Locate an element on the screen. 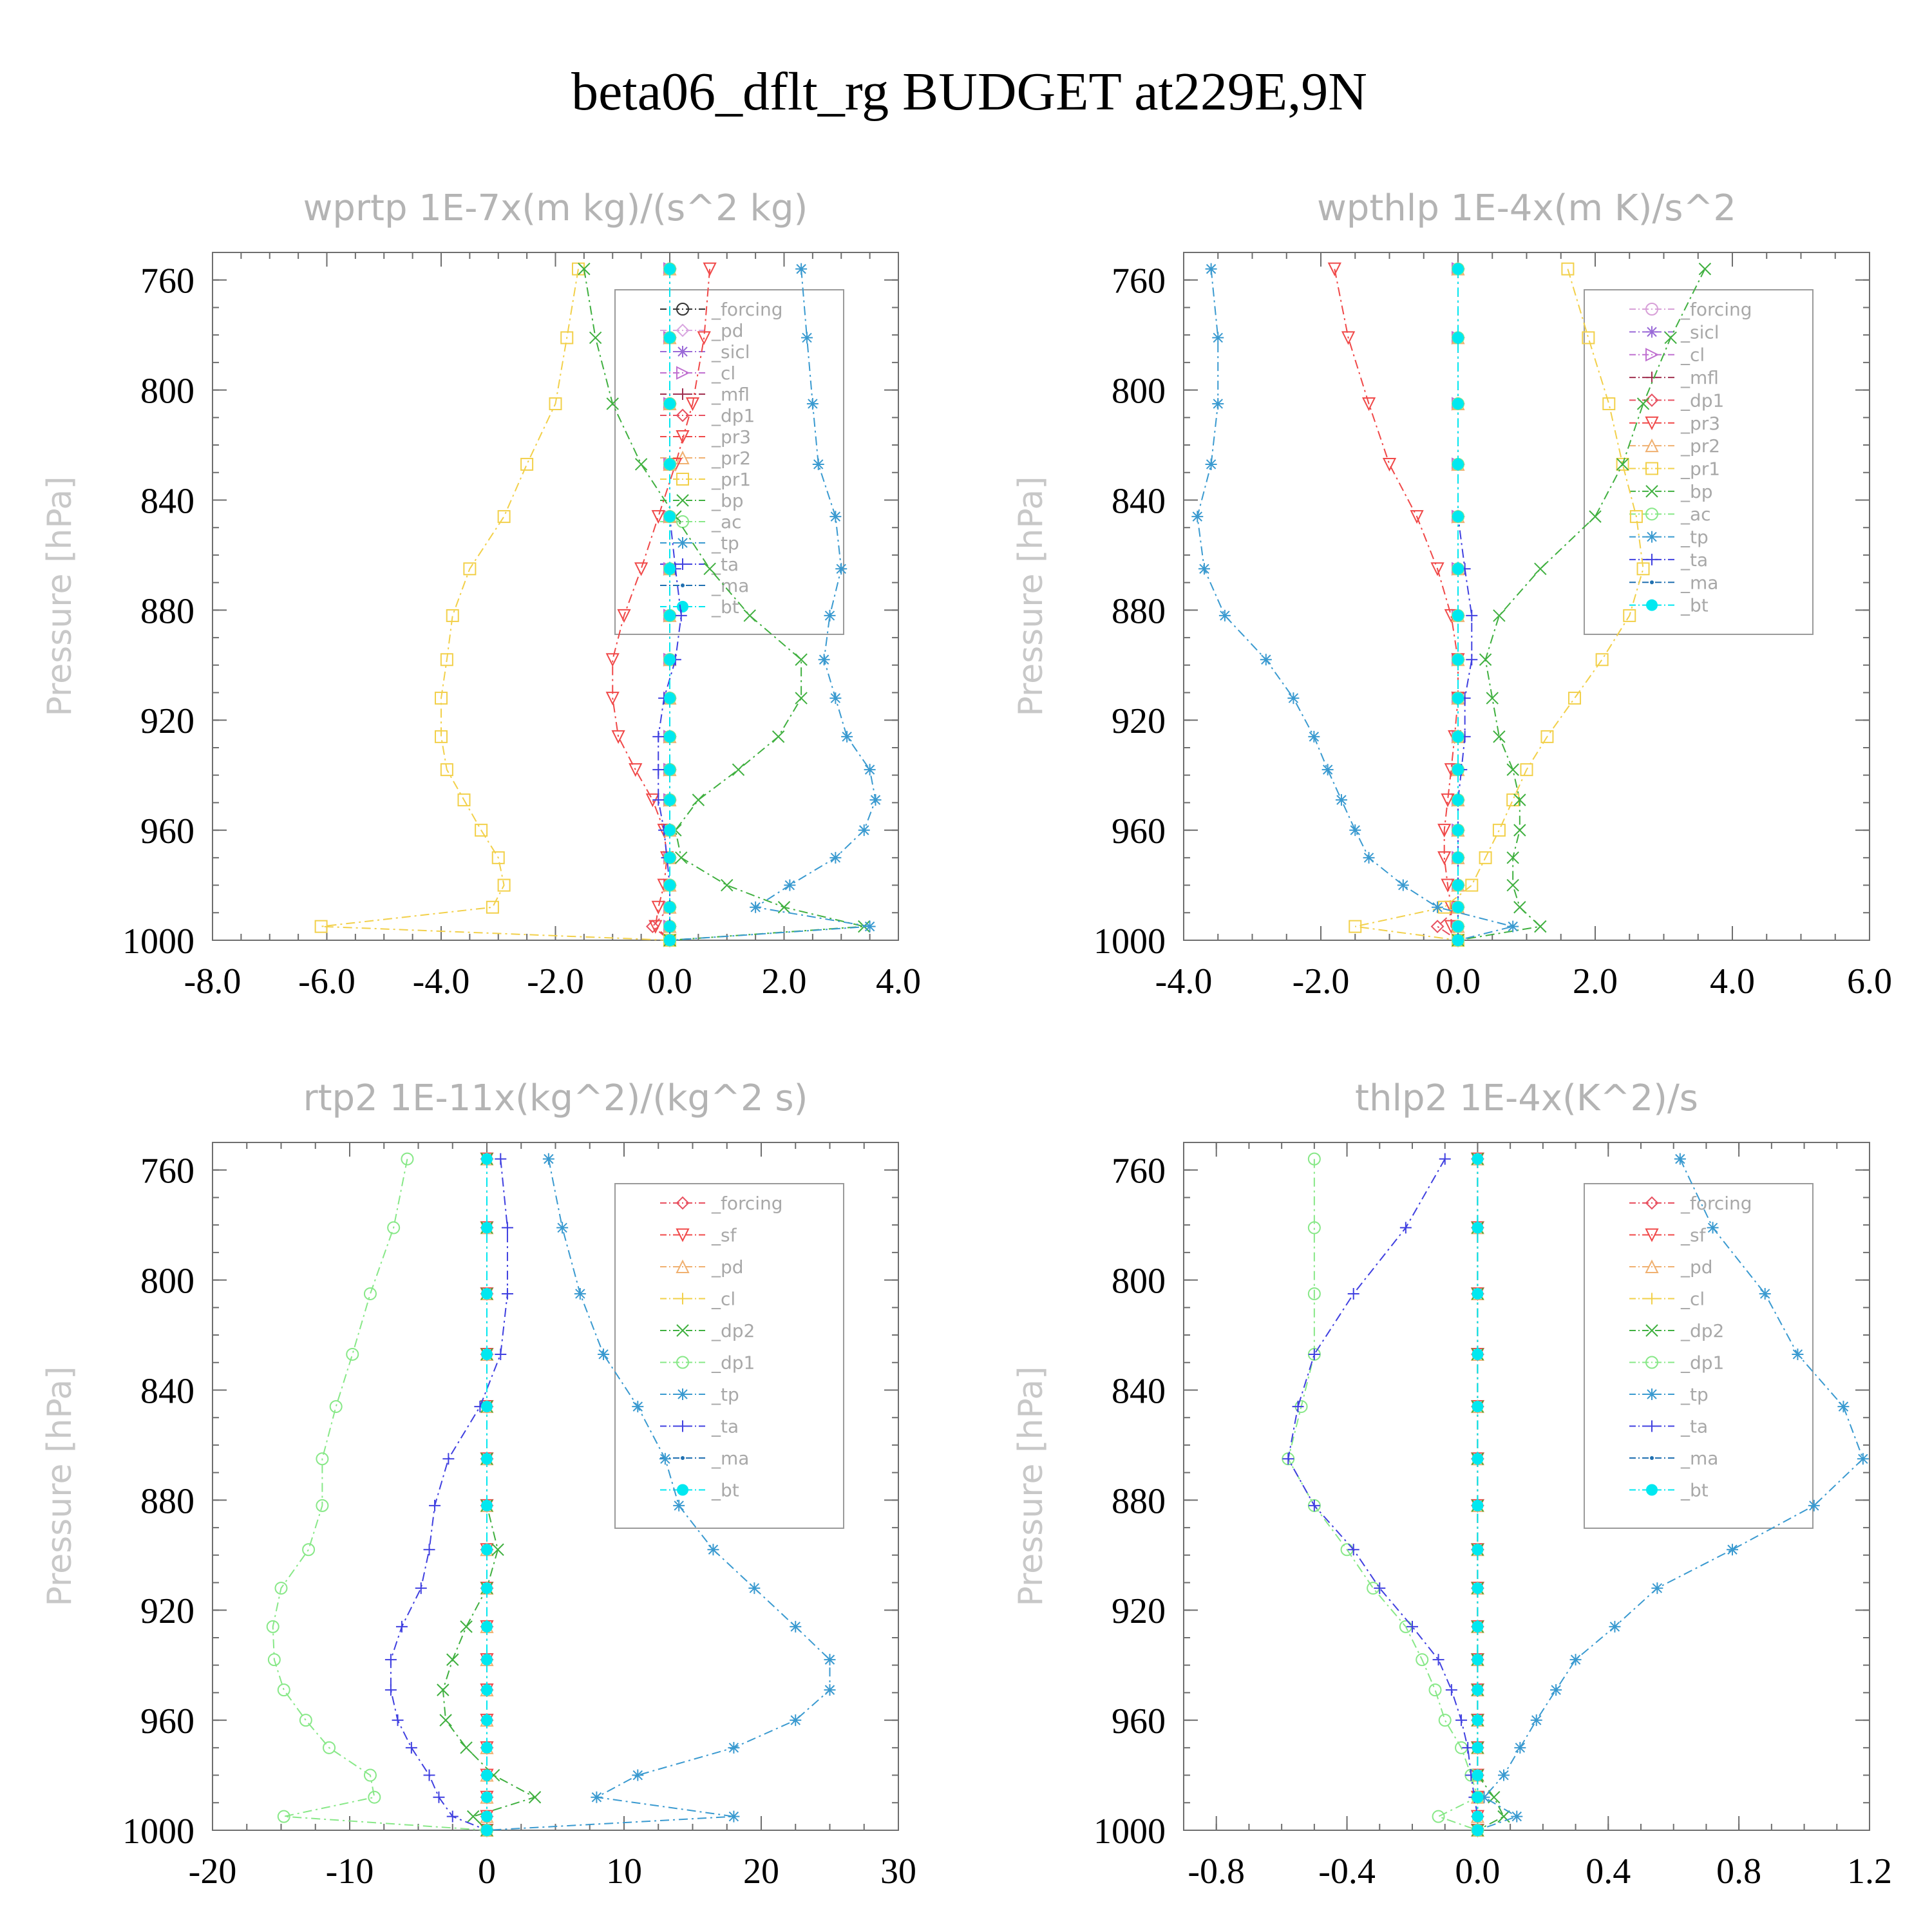 Image resolution: width=1932 pixels, height=1932 pixels. legend-label: _cl is located at coordinates (1692, 1299).